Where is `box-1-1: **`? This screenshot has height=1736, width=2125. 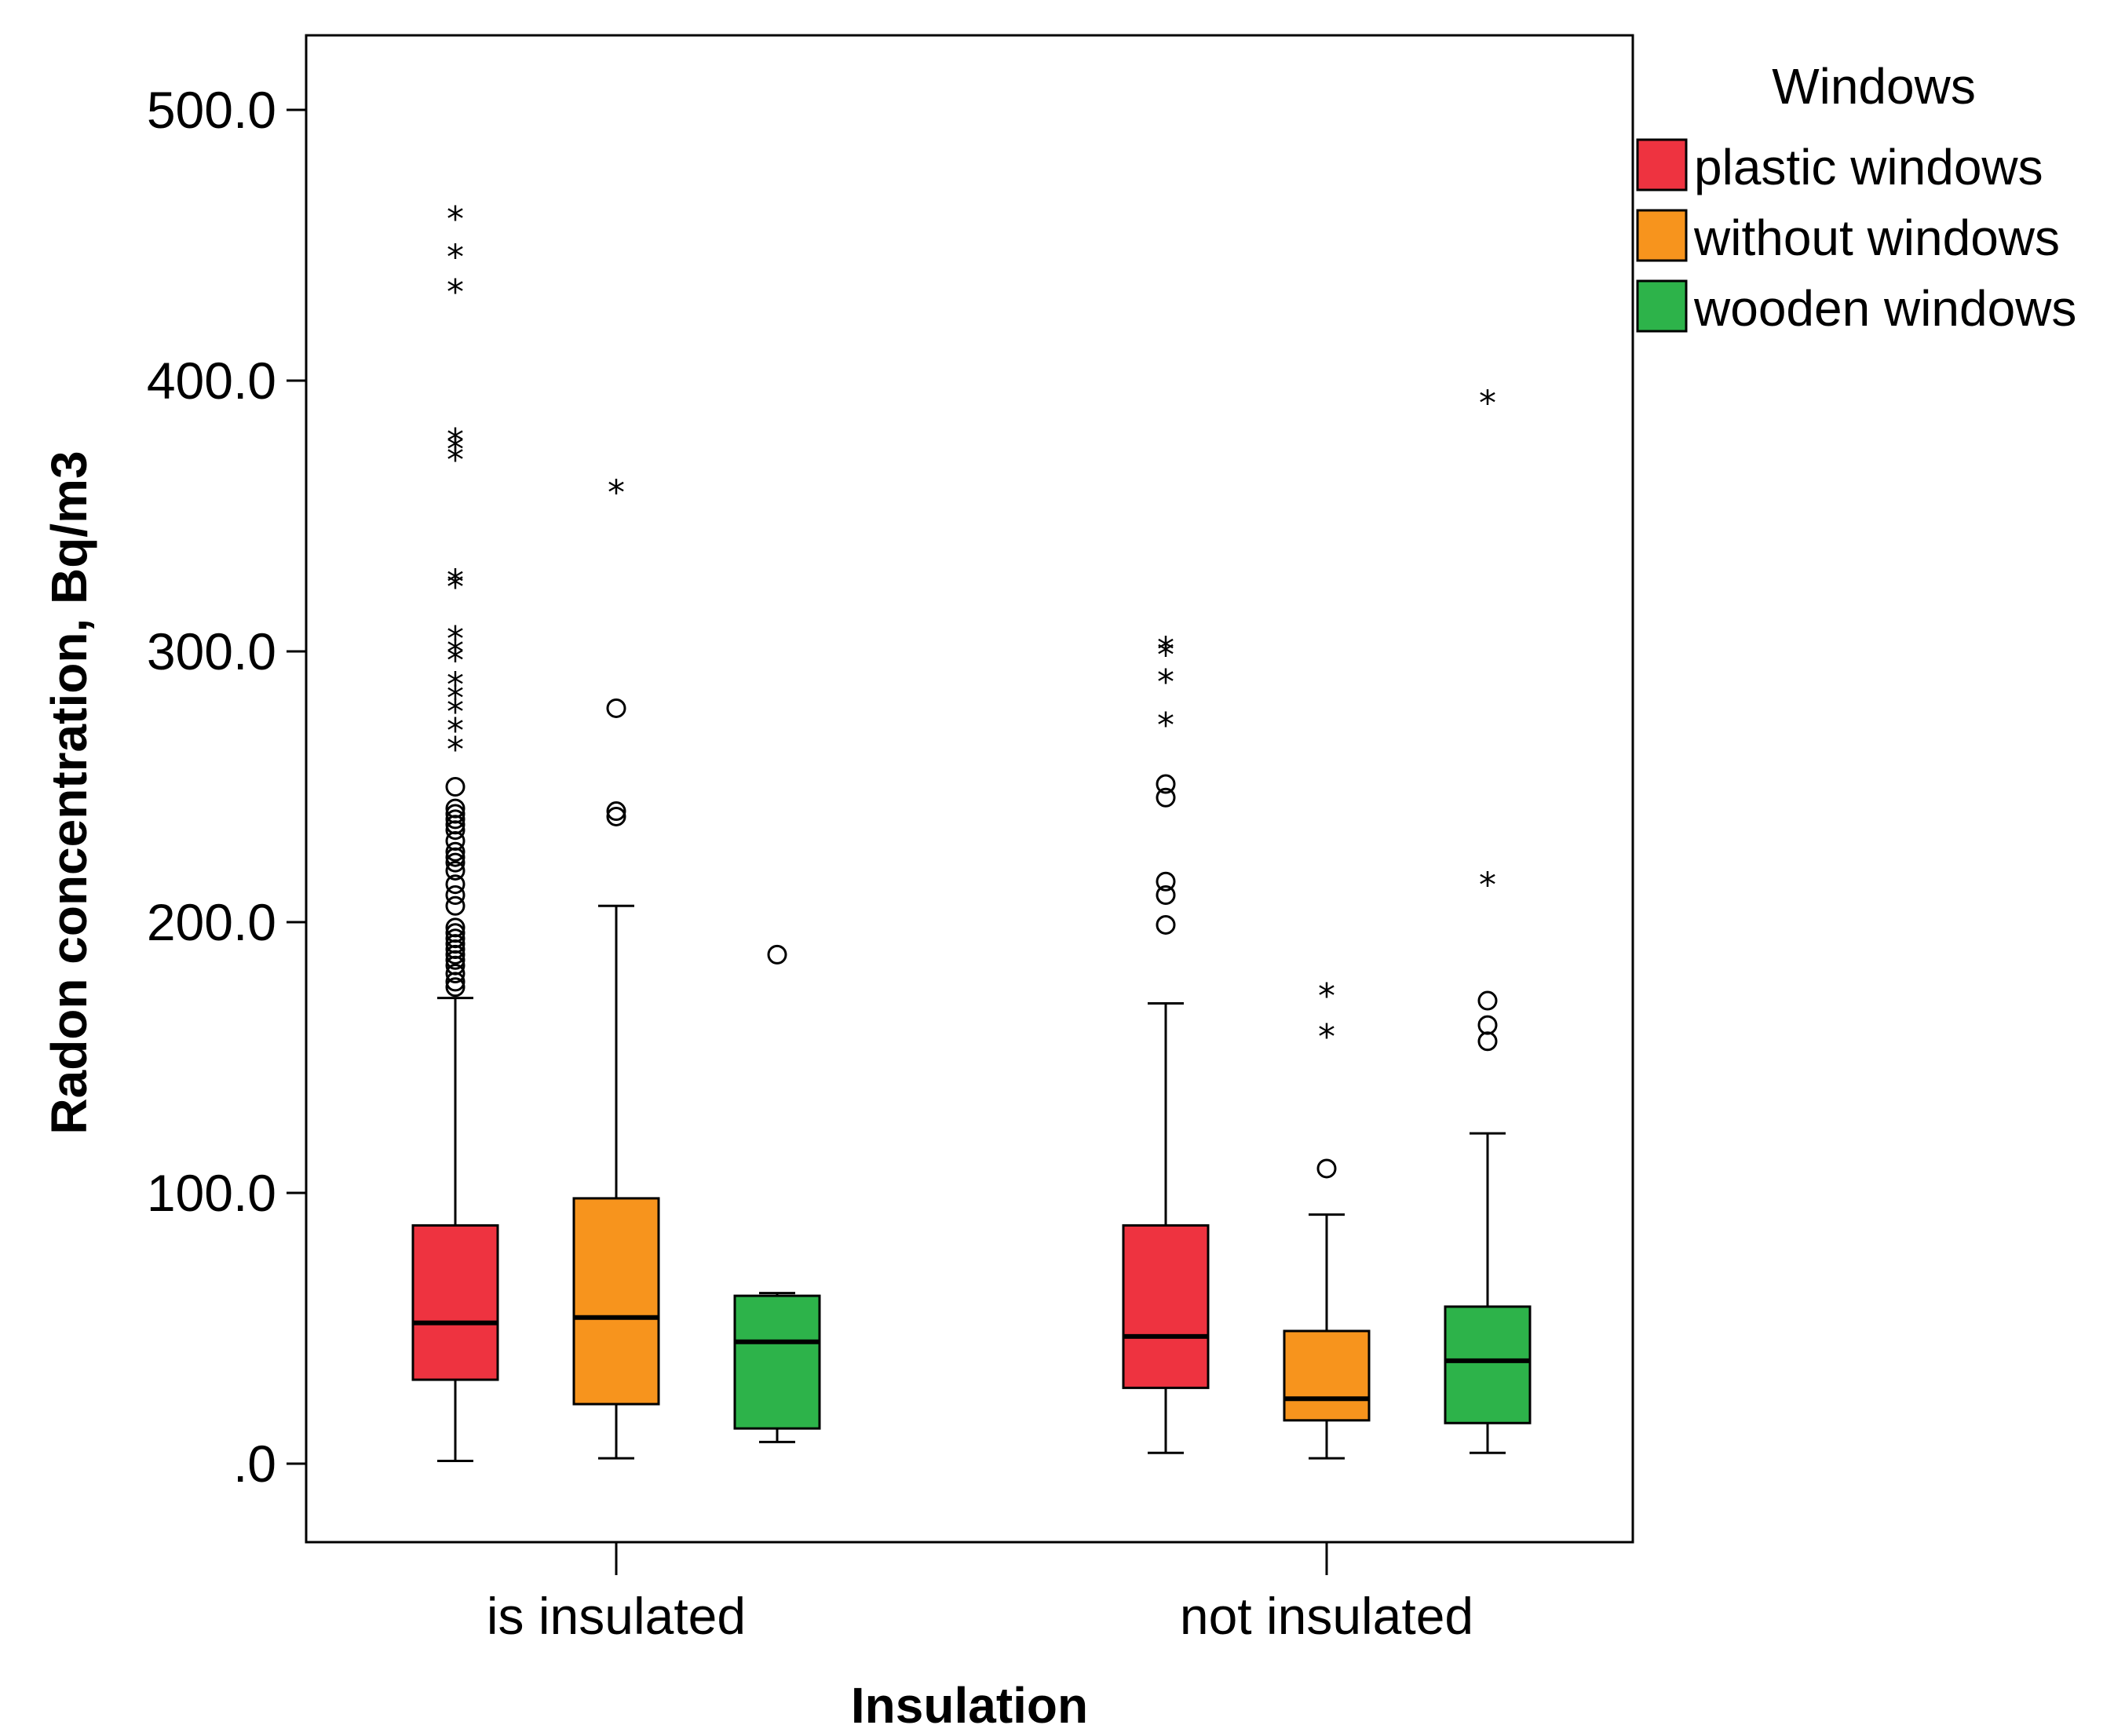
box-1-1: ** is located at coordinates (1327, 1218).